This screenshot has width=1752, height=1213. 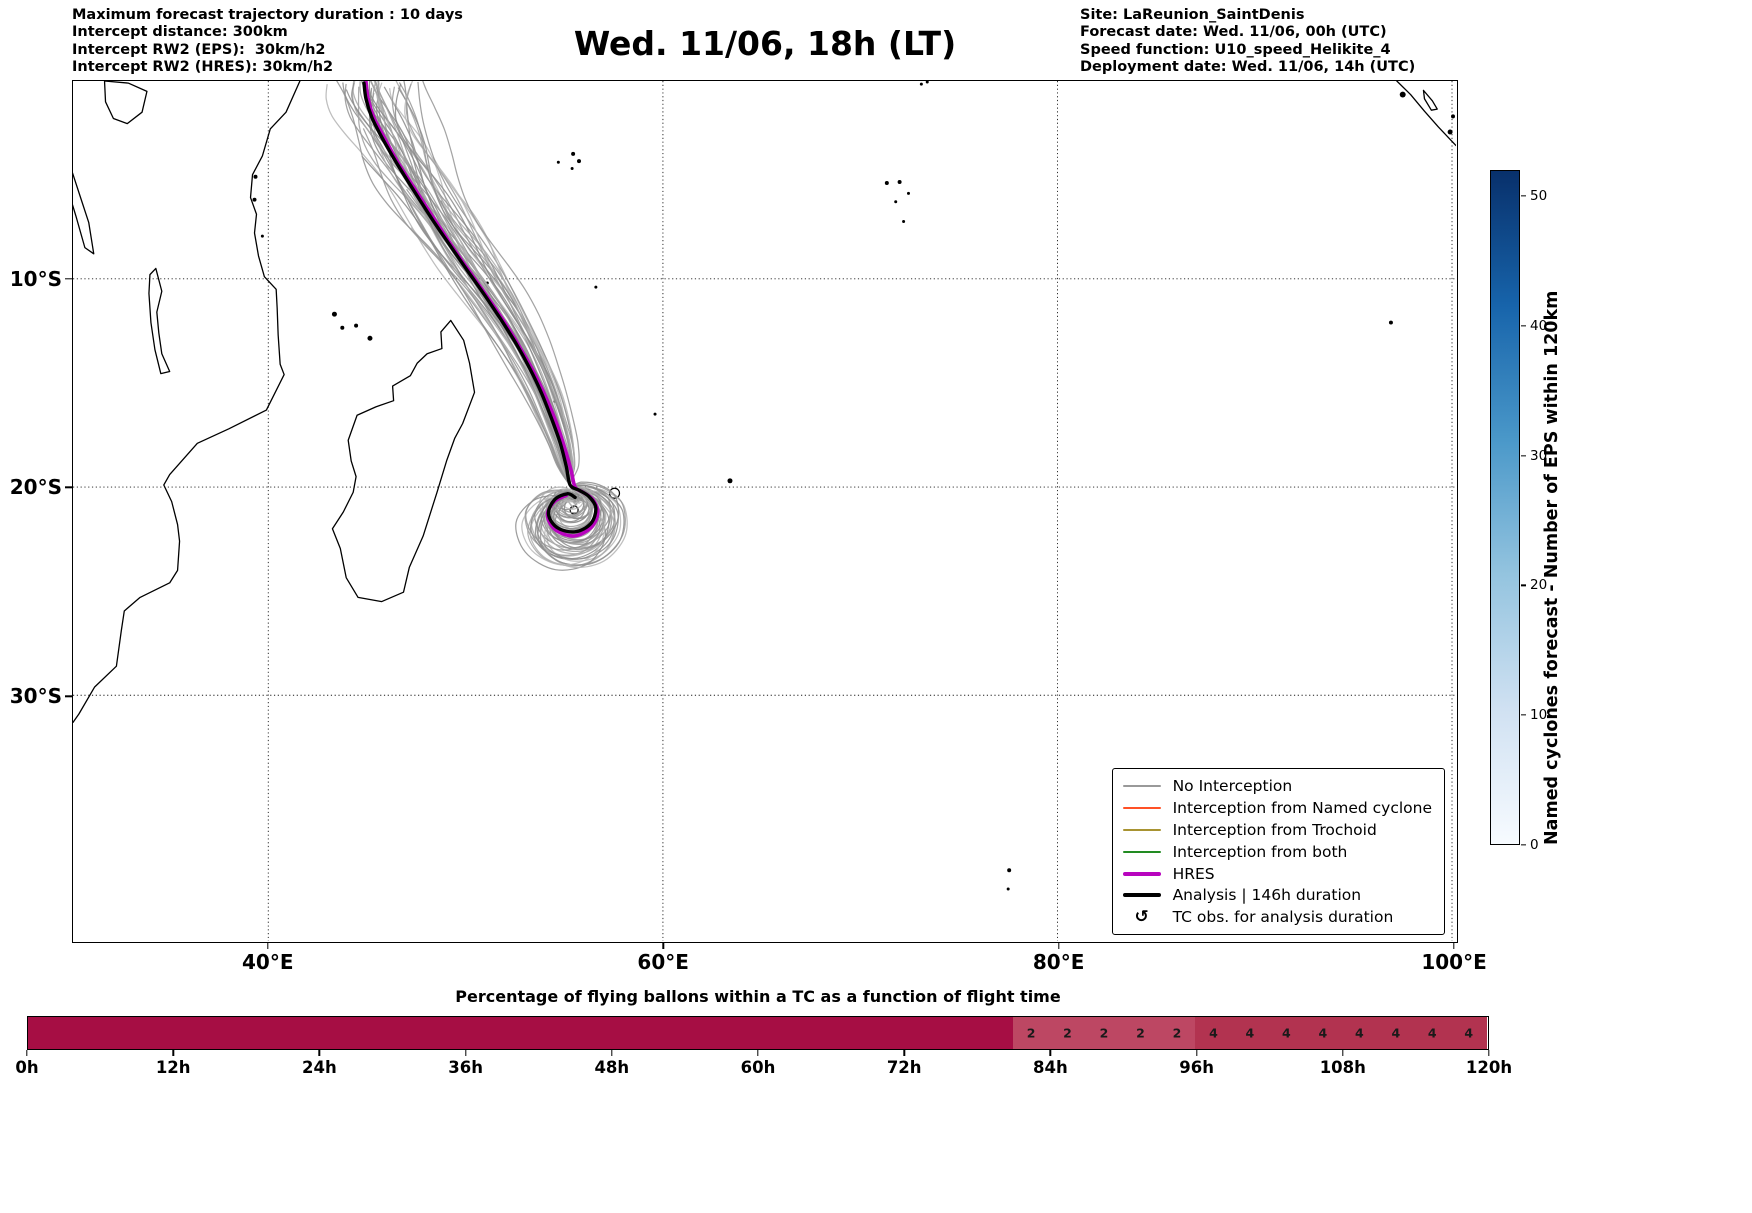 What do you see at coordinates (27, 1067) in the screenshot?
I see `timeline-tick-label: 0h` at bounding box center [27, 1067].